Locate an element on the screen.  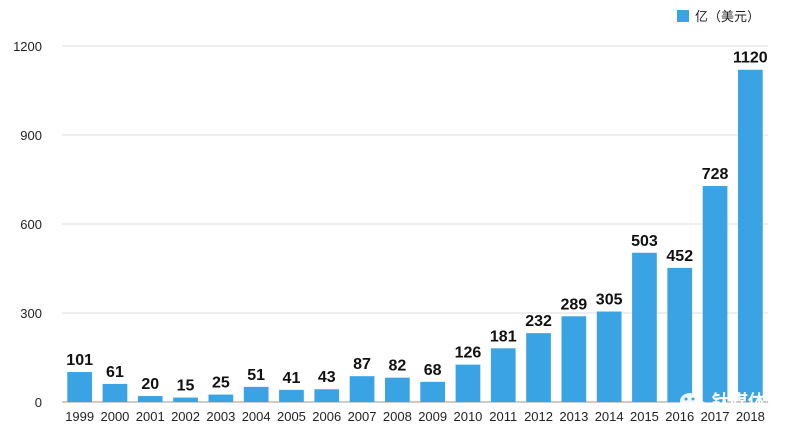
bar-2016 is located at coordinates (680, 334).